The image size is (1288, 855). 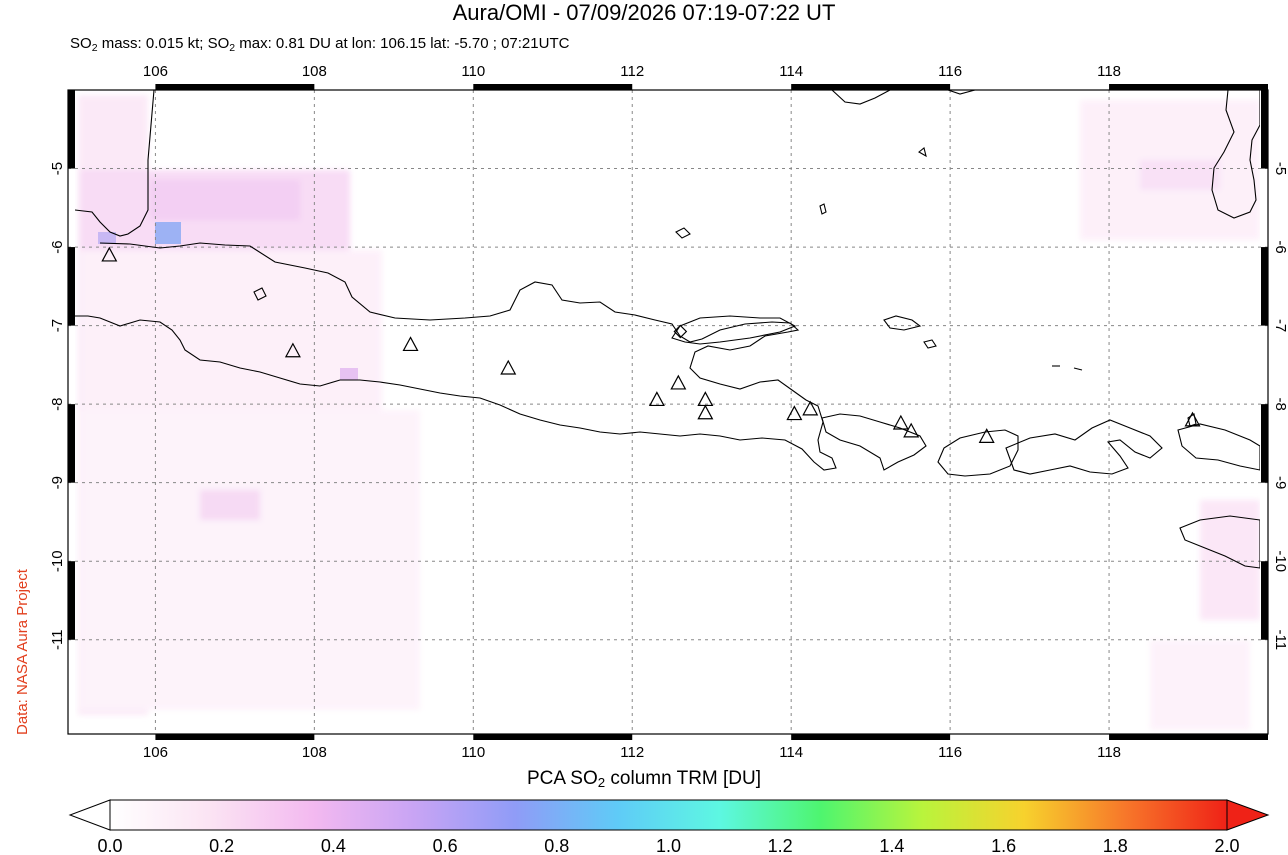 I want to click on lon-label-bottom: 114, so click(x=791, y=752).